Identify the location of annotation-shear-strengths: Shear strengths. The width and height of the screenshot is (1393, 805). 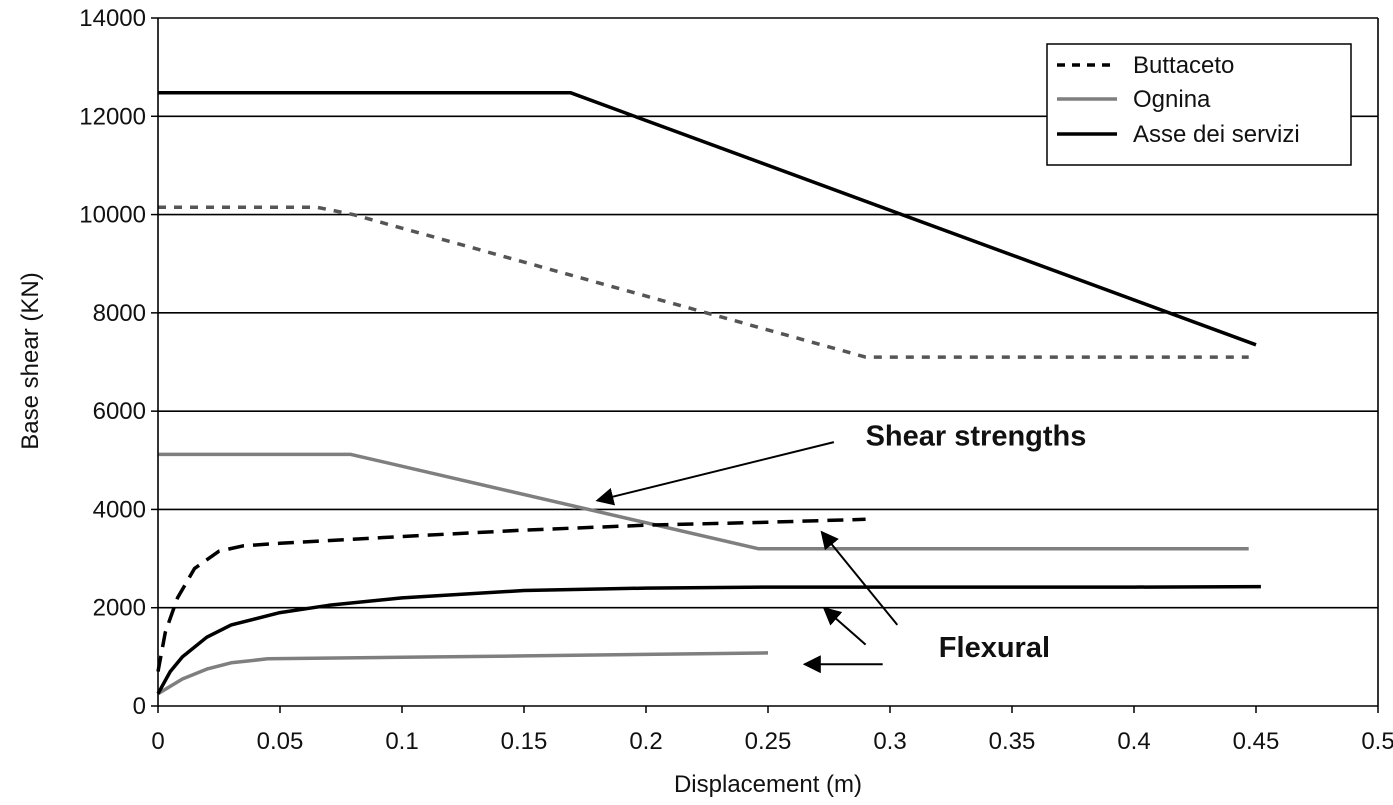
(976, 437).